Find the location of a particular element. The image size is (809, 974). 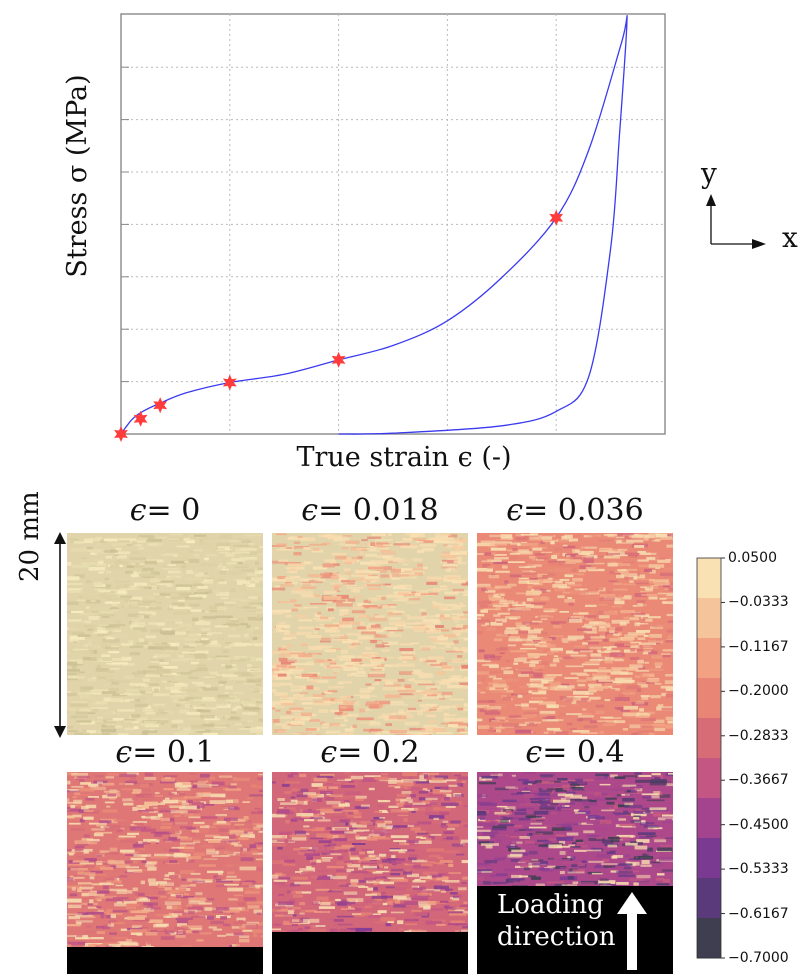

scale-arrow-up-icon is located at coordinates (60, 538).